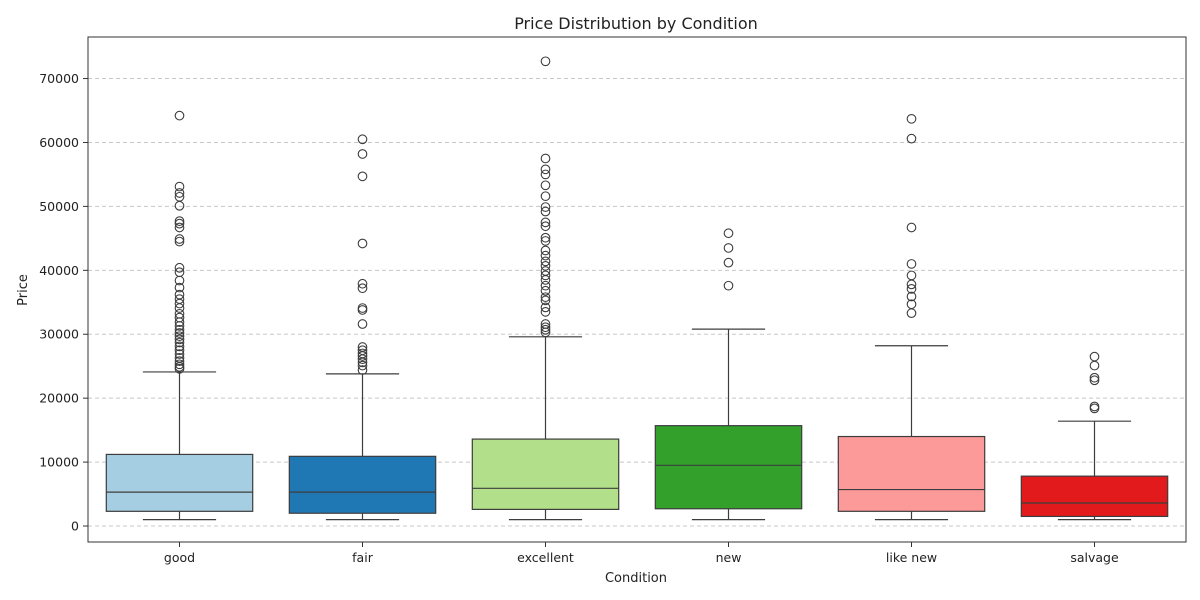 This screenshot has height=600, width=1200. I want to click on y-tick-label: 70000, so click(59, 78).